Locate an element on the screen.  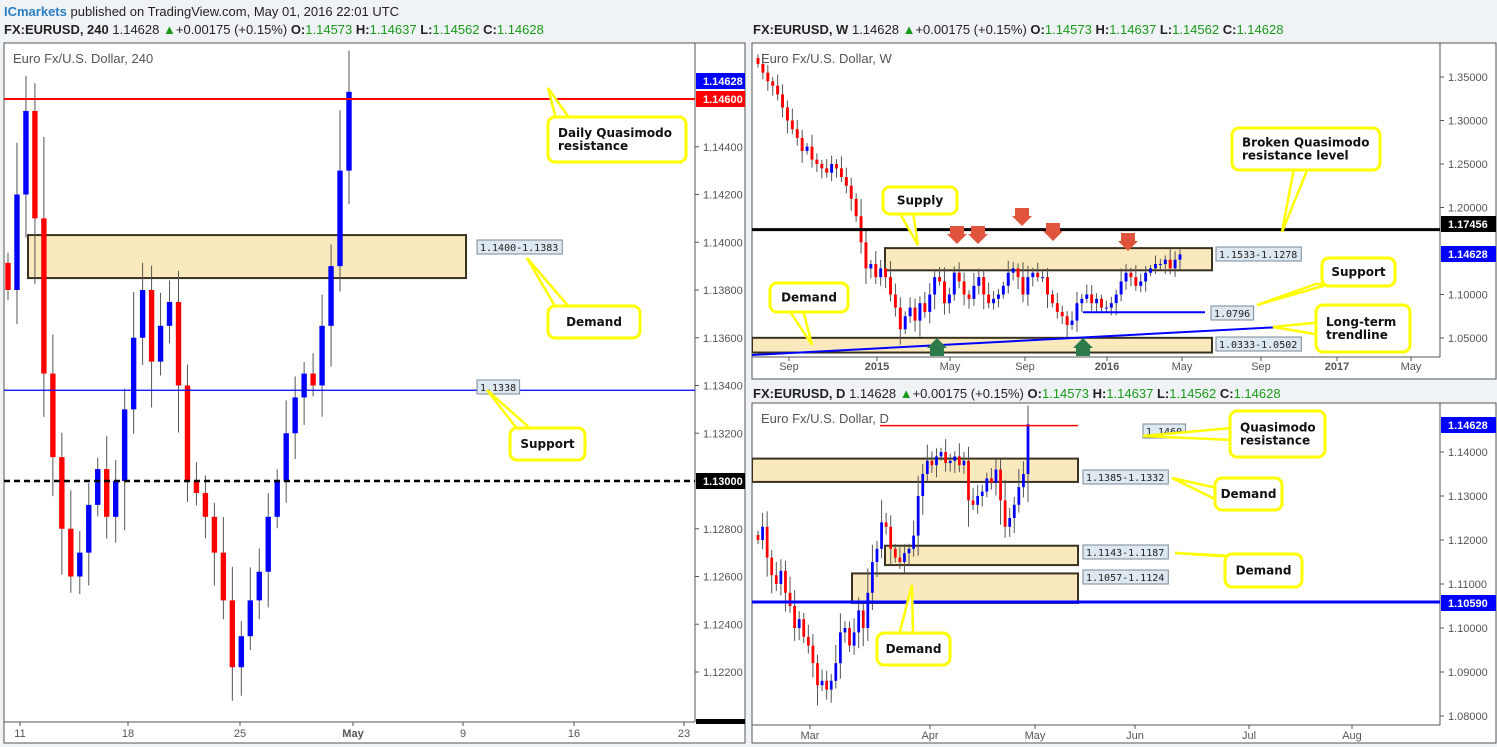
x-tick-label: 9 is located at coordinates (463, 734).